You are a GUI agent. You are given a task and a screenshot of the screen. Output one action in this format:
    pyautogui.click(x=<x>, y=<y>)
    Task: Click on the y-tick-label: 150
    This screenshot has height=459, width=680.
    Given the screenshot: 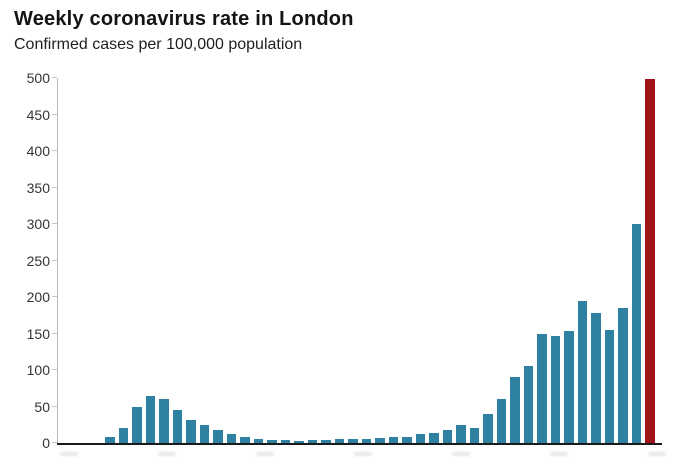 What is the action you would take?
    pyautogui.click(x=38, y=333)
    